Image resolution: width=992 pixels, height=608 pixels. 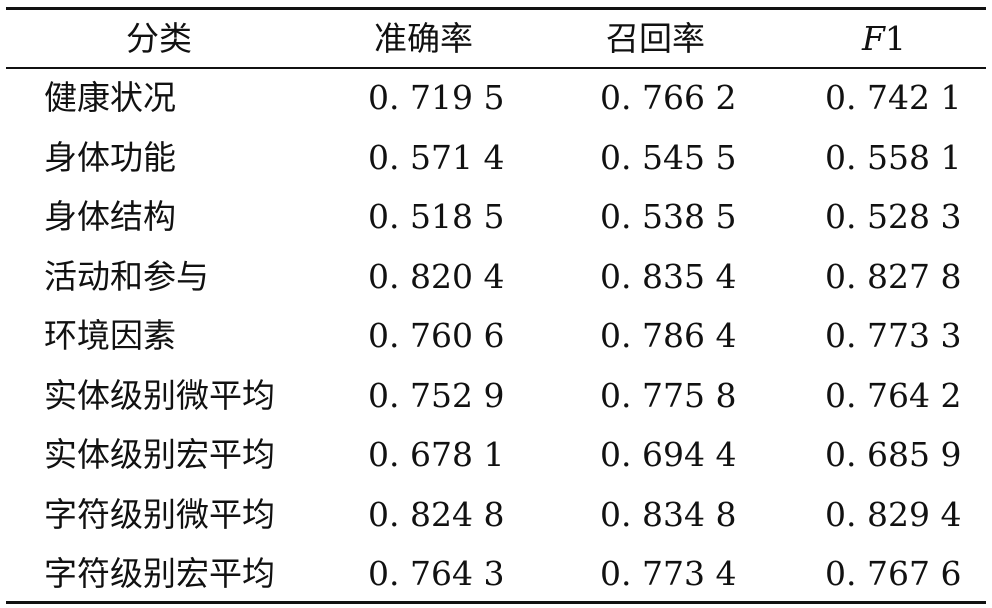 What do you see at coordinates (436, 216) in the screenshot?
I see `precision-cell: 0. 518 5` at bounding box center [436, 216].